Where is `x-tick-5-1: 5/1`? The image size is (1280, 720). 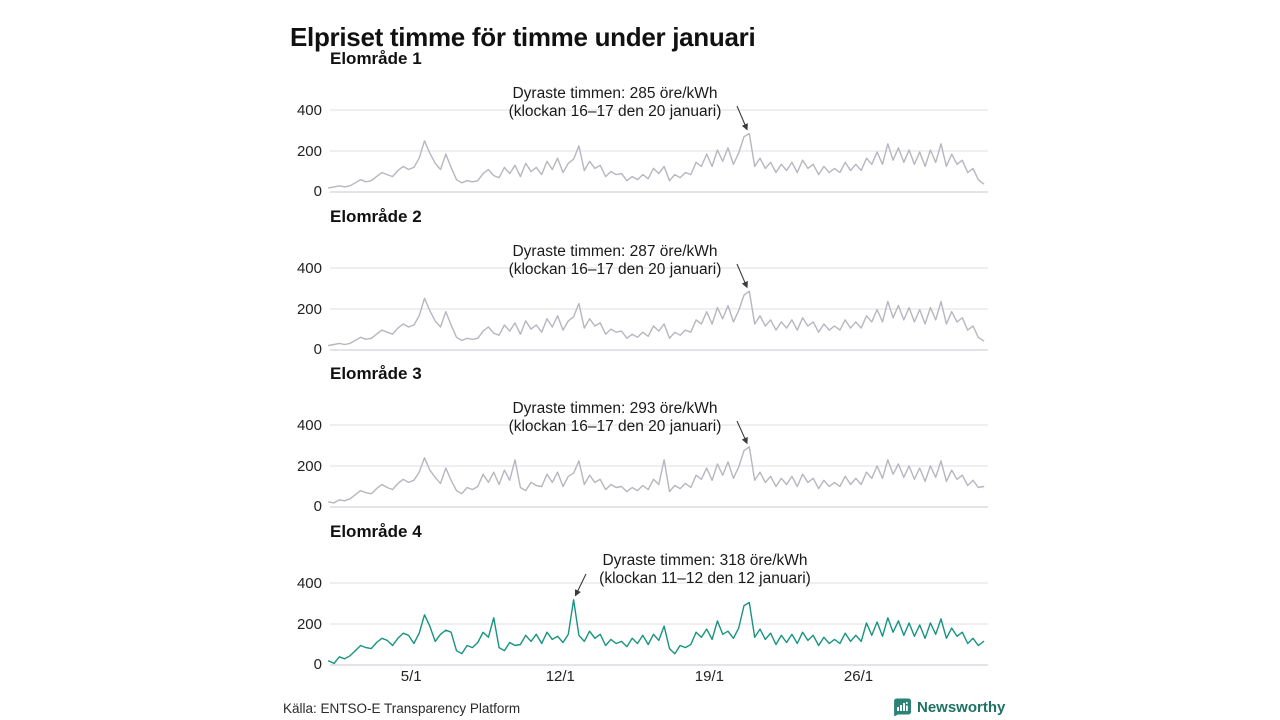 x-tick-5-1: 5/1 is located at coordinates (411, 676).